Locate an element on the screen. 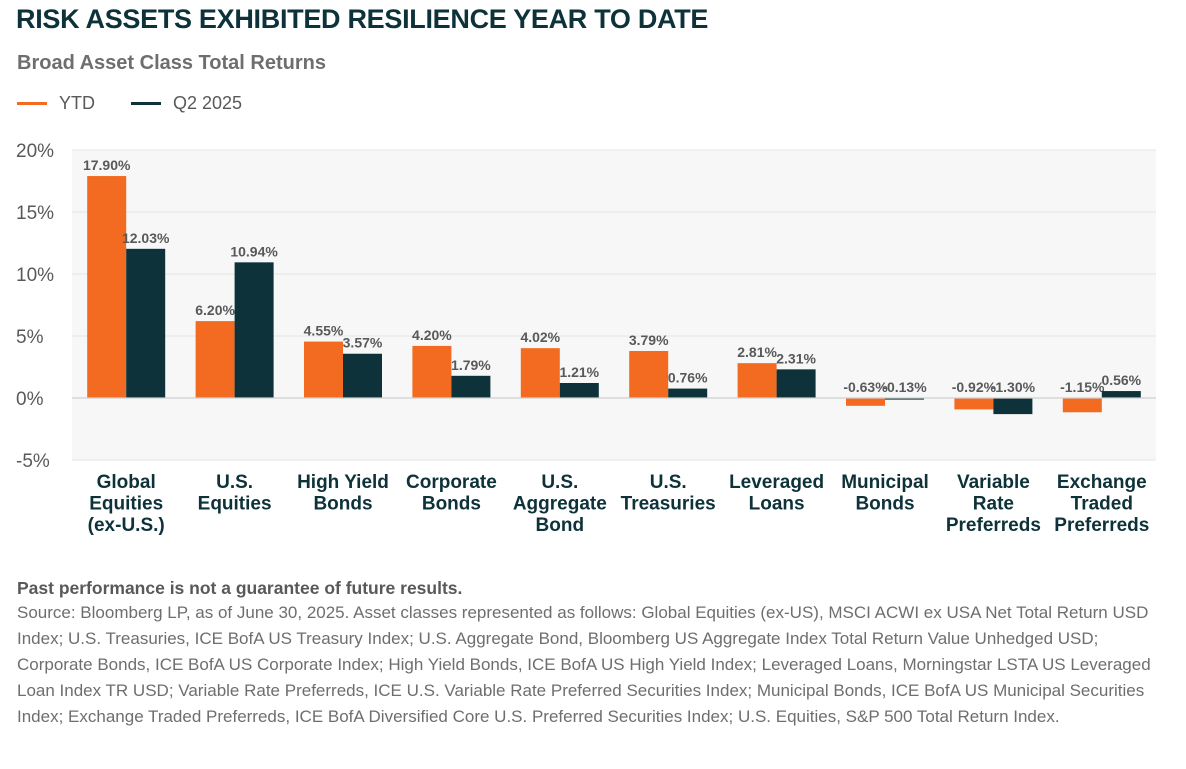  x-category-label: Exchange Traded Preferreds is located at coordinates (1101, 504).